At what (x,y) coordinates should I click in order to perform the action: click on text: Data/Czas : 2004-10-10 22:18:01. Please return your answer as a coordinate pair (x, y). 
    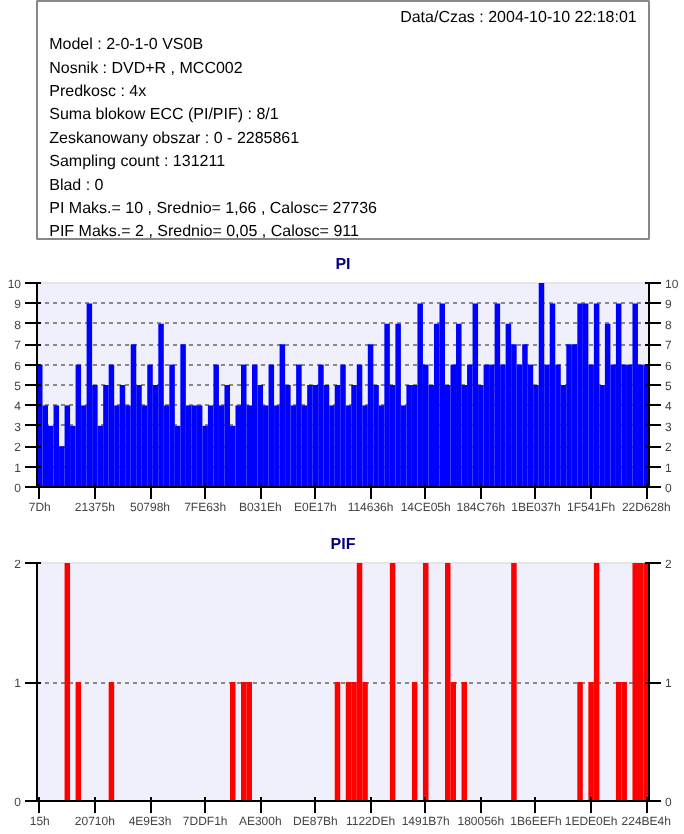
    Looking at the image, I should click on (519, 17).